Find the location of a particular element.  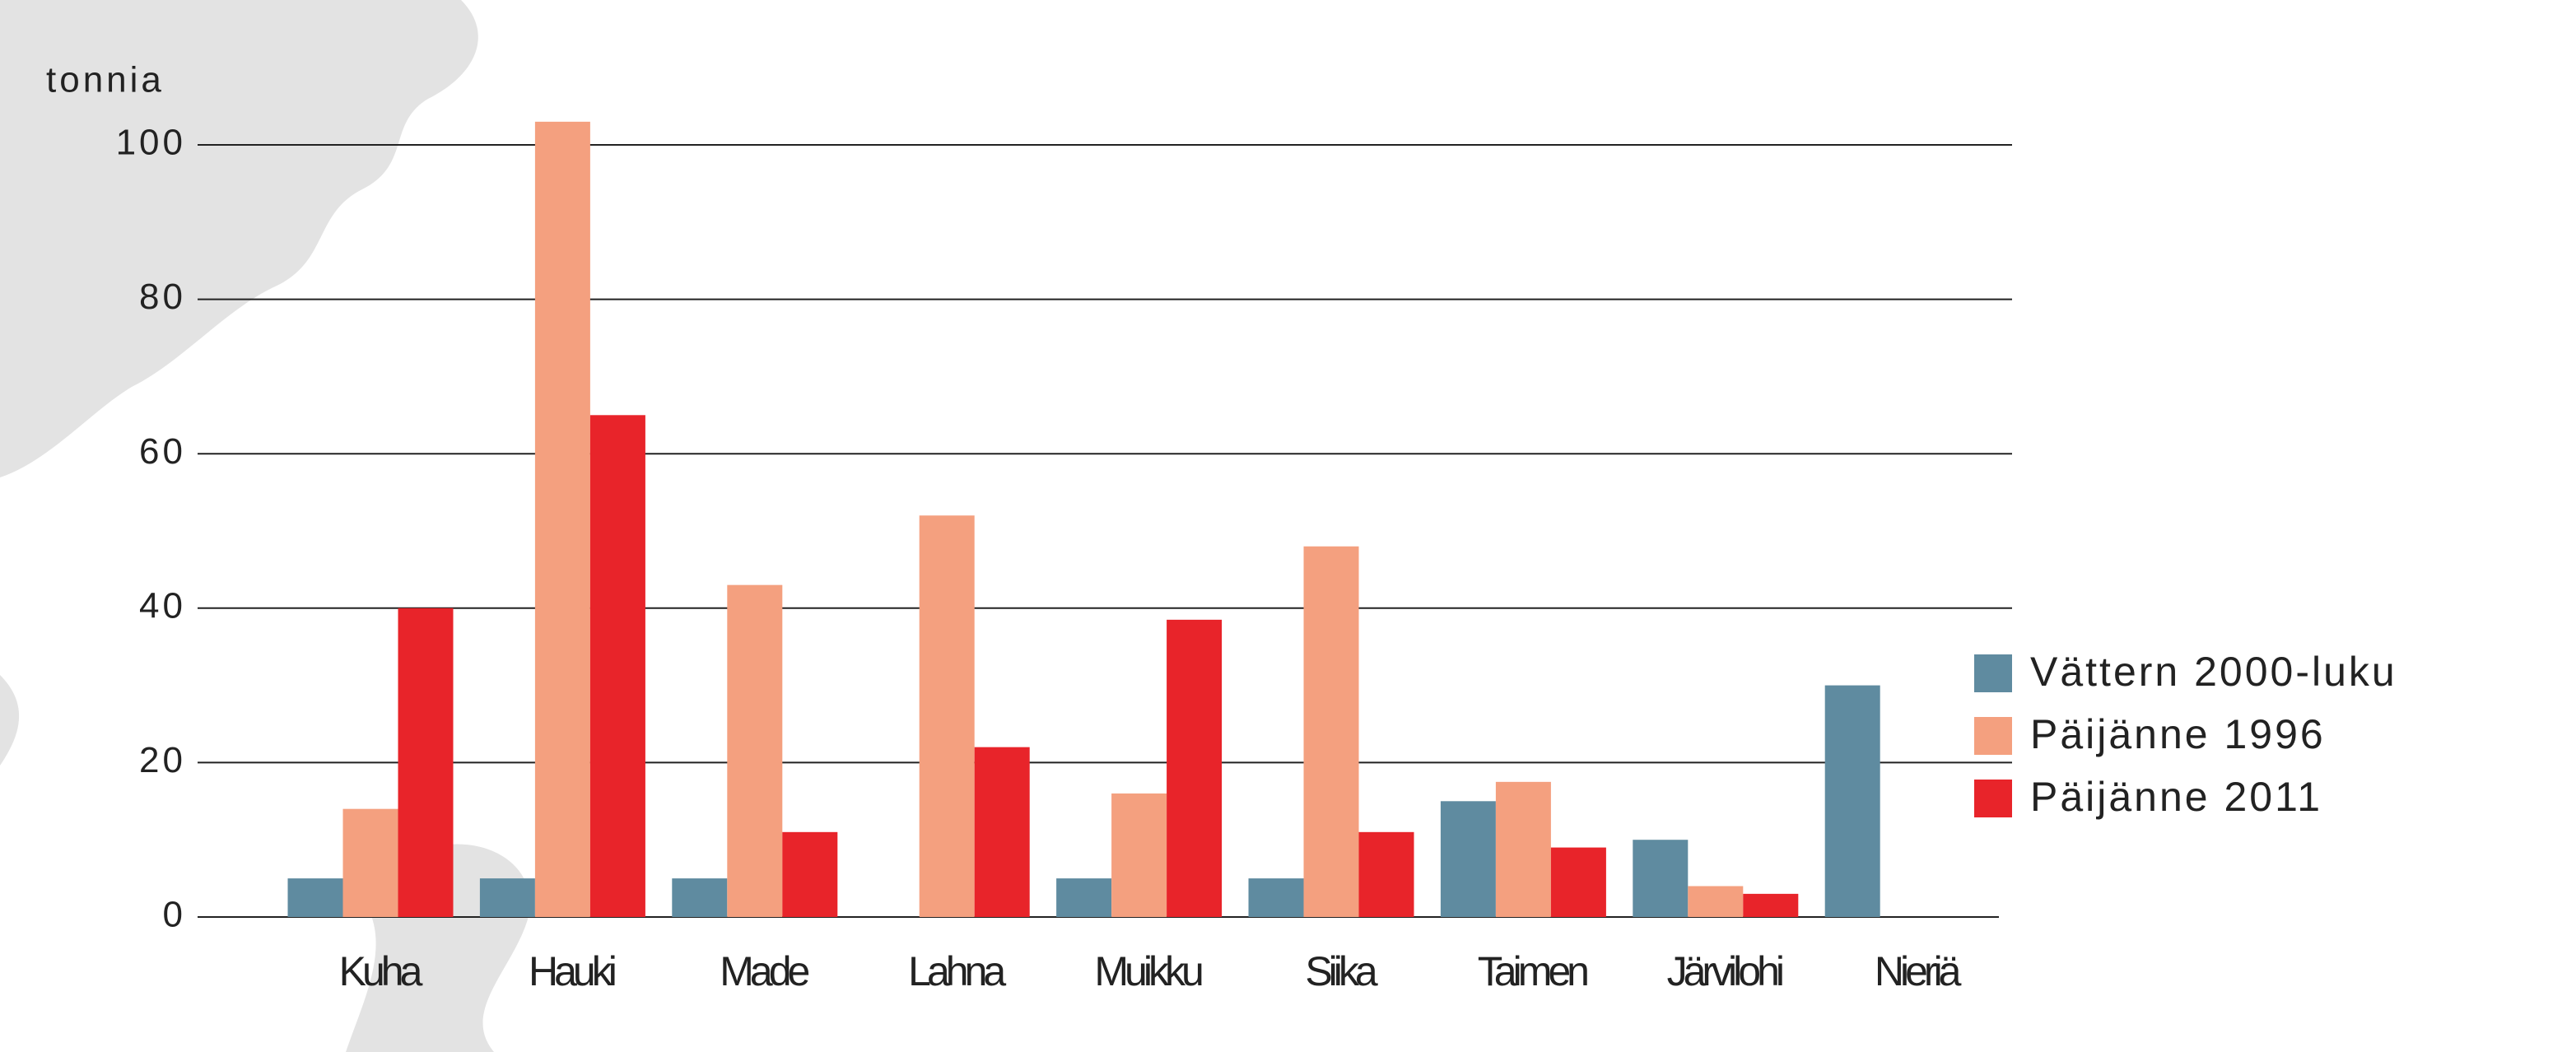

y-tick-label: 20 is located at coordinates (162, 760).